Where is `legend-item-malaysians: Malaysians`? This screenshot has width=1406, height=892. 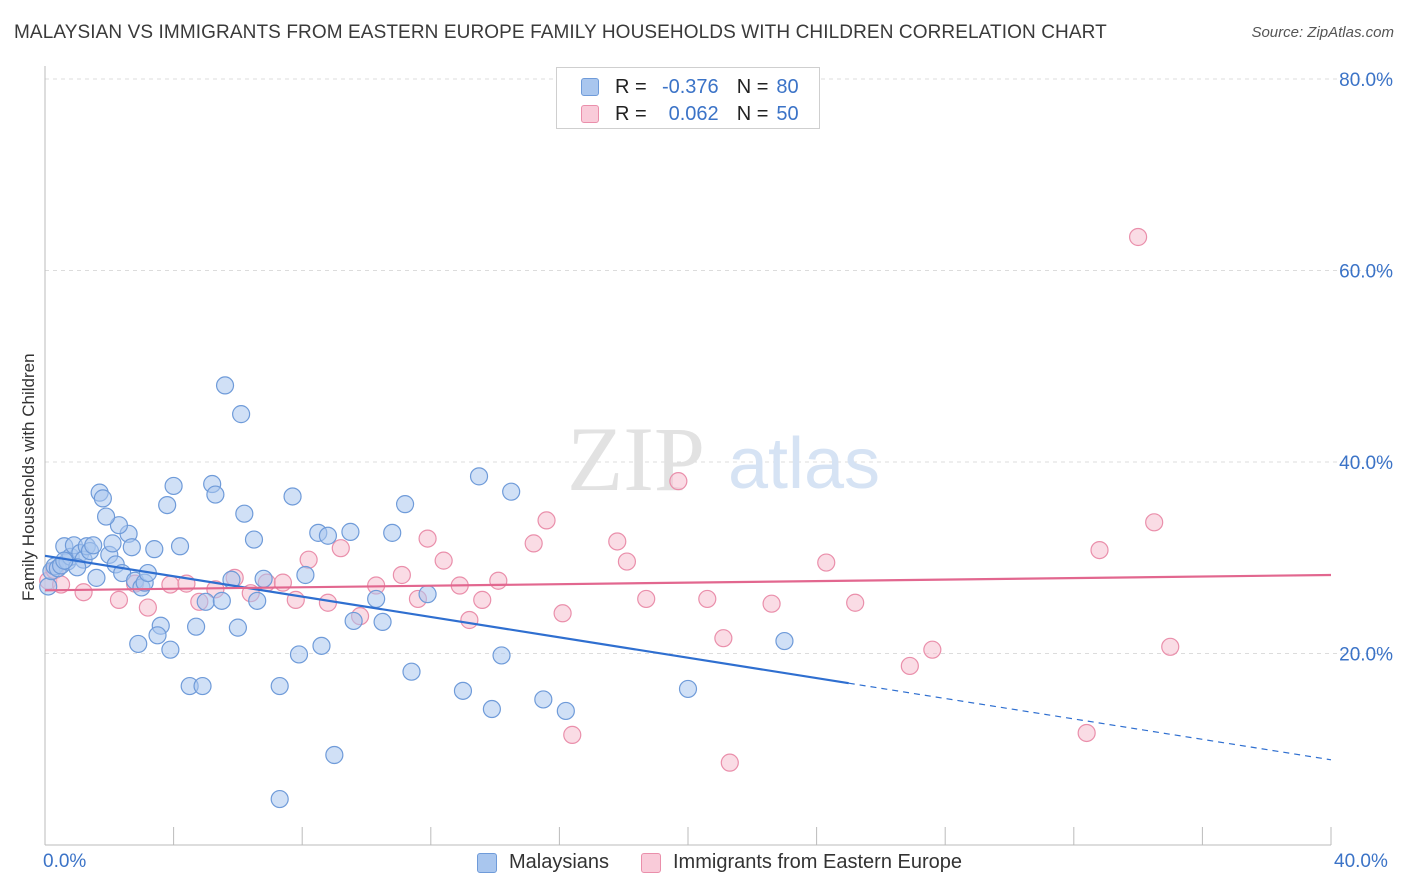 legend-item-malaysians: Malaysians is located at coordinates (543, 862).